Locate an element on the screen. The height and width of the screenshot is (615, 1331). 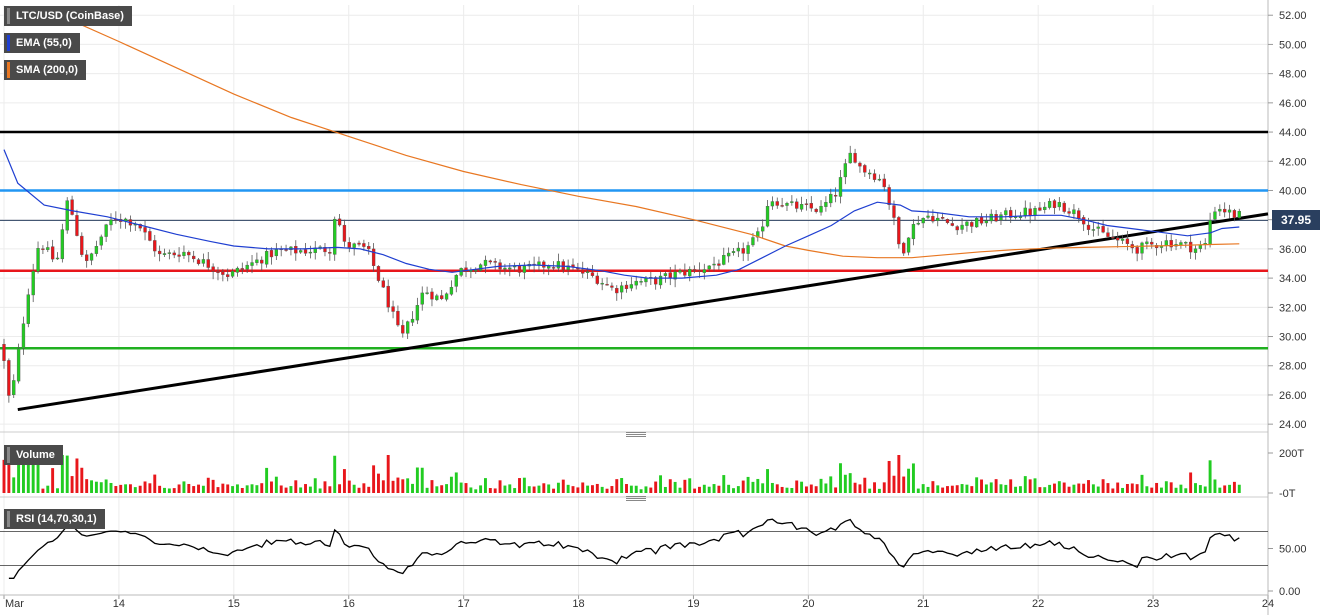
last-price-tag: 37.95 is located at coordinates (1296, 220).